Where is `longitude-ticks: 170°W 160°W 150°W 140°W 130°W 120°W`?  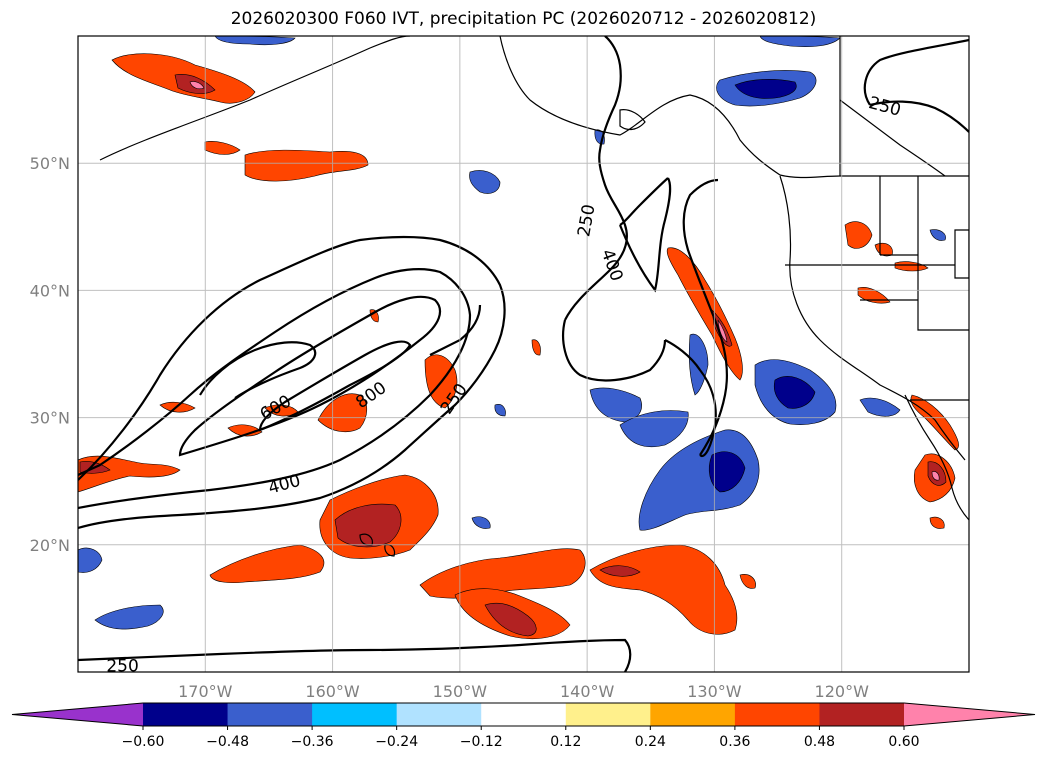
longitude-ticks: 170°W 160°W 150°W 140°W 130°W 120°W is located at coordinates (523, 691).